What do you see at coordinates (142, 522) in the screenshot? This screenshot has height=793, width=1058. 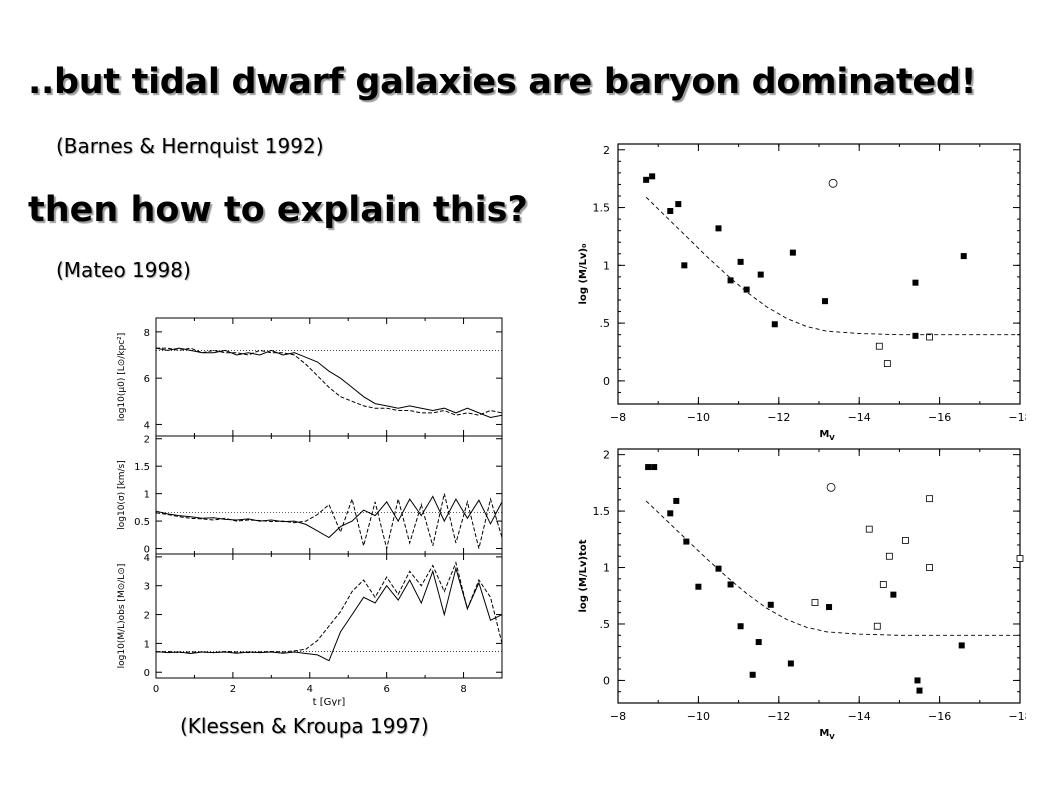 I see `y-tick-label: 0.5` at bounding box center [142, 522].